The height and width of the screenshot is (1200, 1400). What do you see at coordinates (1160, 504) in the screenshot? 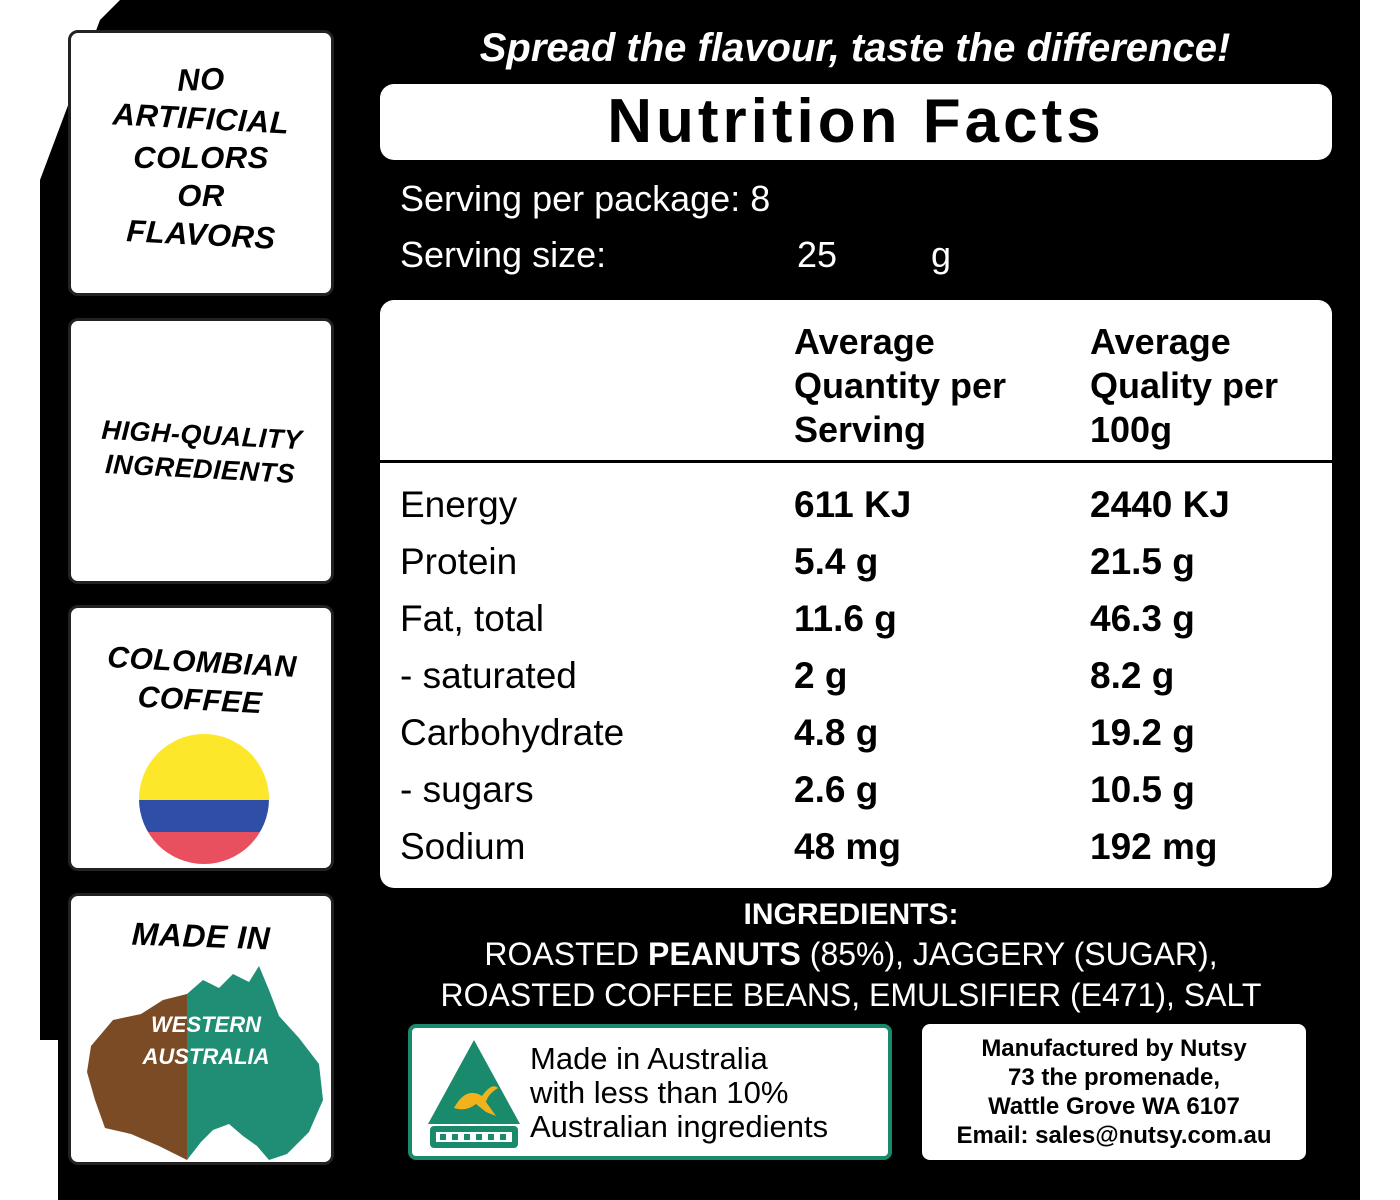
I see `per-100g-value: 2440 KJ` at bounding box center [1160, 504].